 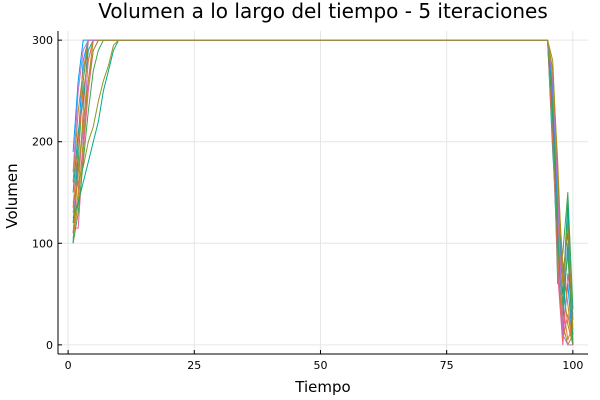 I want to click on y-tick-label: 0, so click(x=49, y=345).